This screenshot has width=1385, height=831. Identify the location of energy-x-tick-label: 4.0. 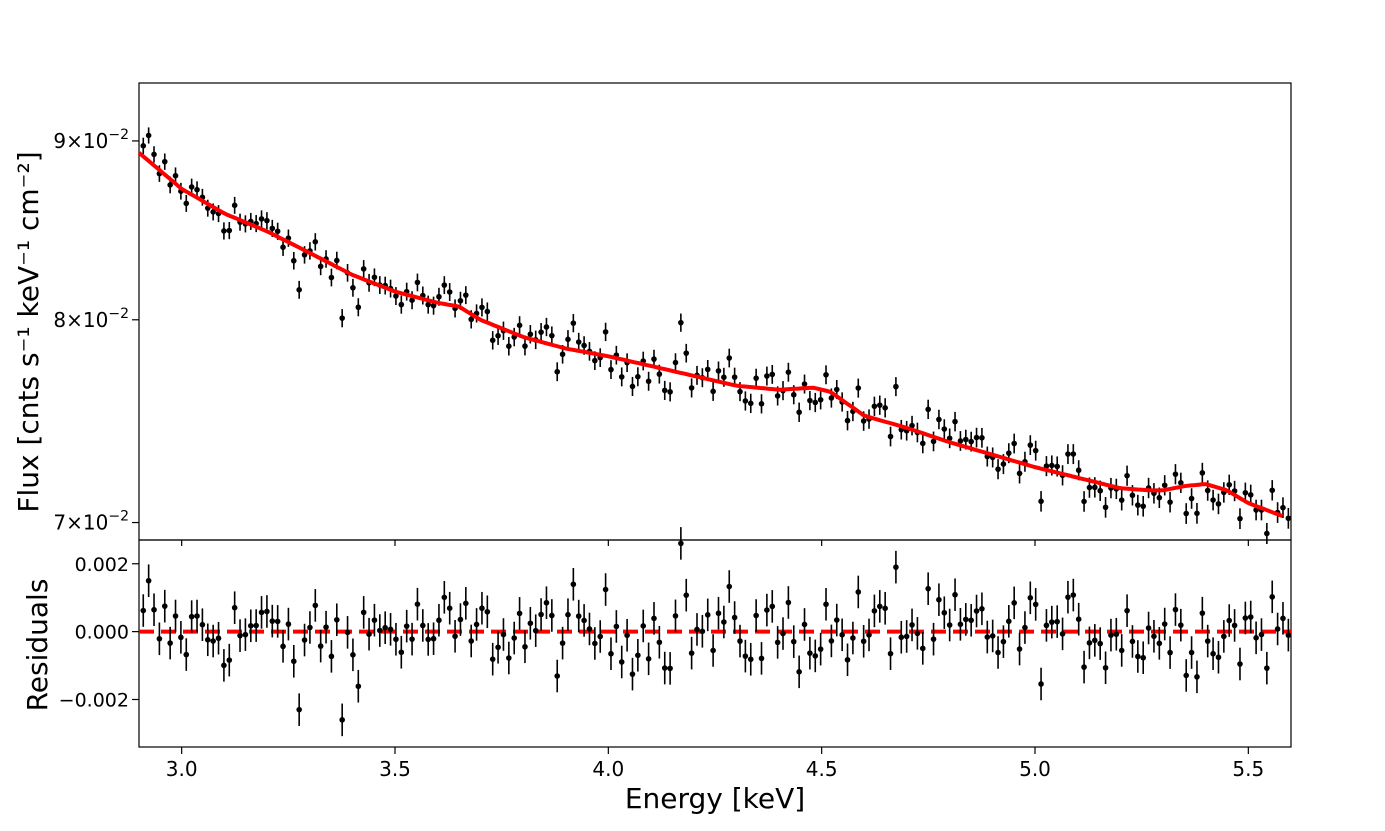
(608, 769).